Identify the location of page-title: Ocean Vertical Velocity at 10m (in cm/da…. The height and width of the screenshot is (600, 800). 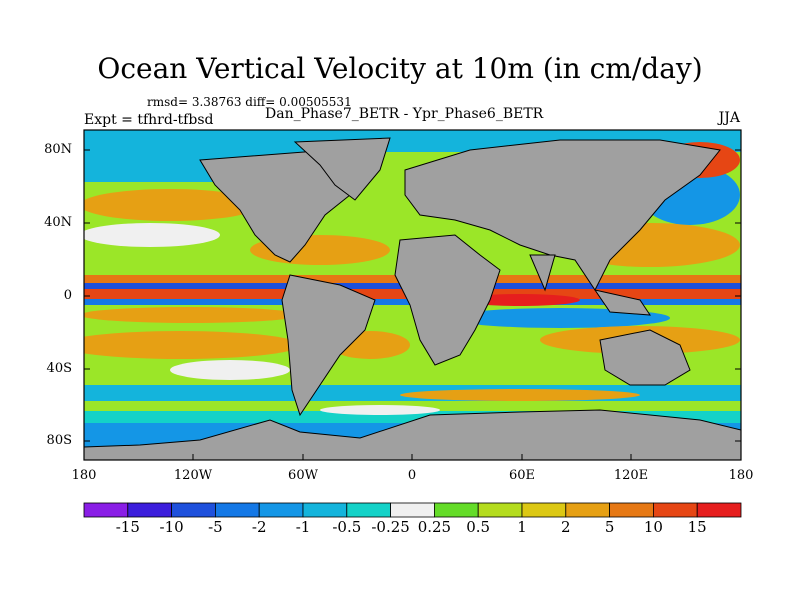
(400, 68).